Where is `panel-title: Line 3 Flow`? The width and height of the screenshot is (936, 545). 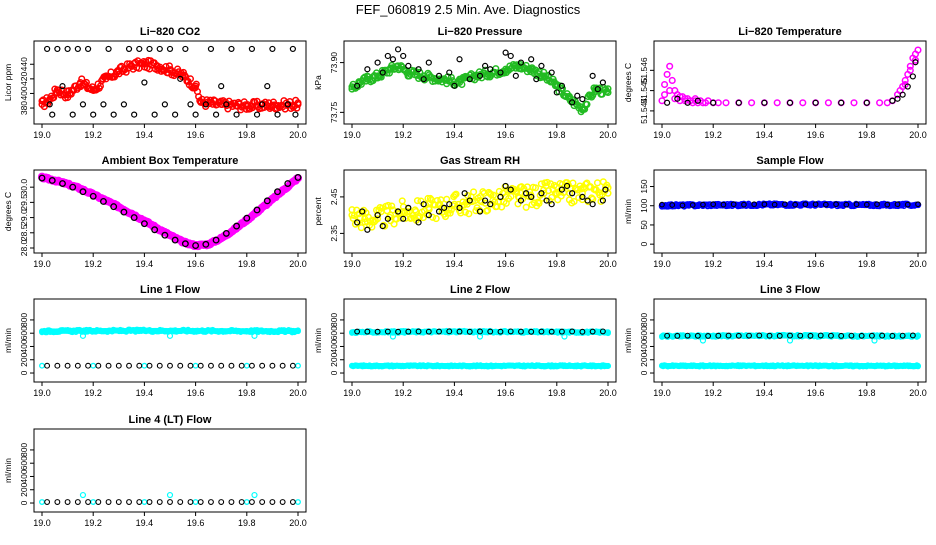 panel-title: Line 3 Flow is located at coordinates (790, 290).